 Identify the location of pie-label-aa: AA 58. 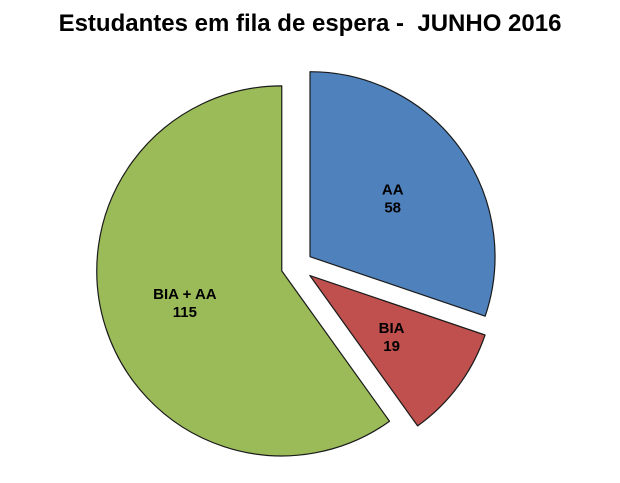
(393, 198).